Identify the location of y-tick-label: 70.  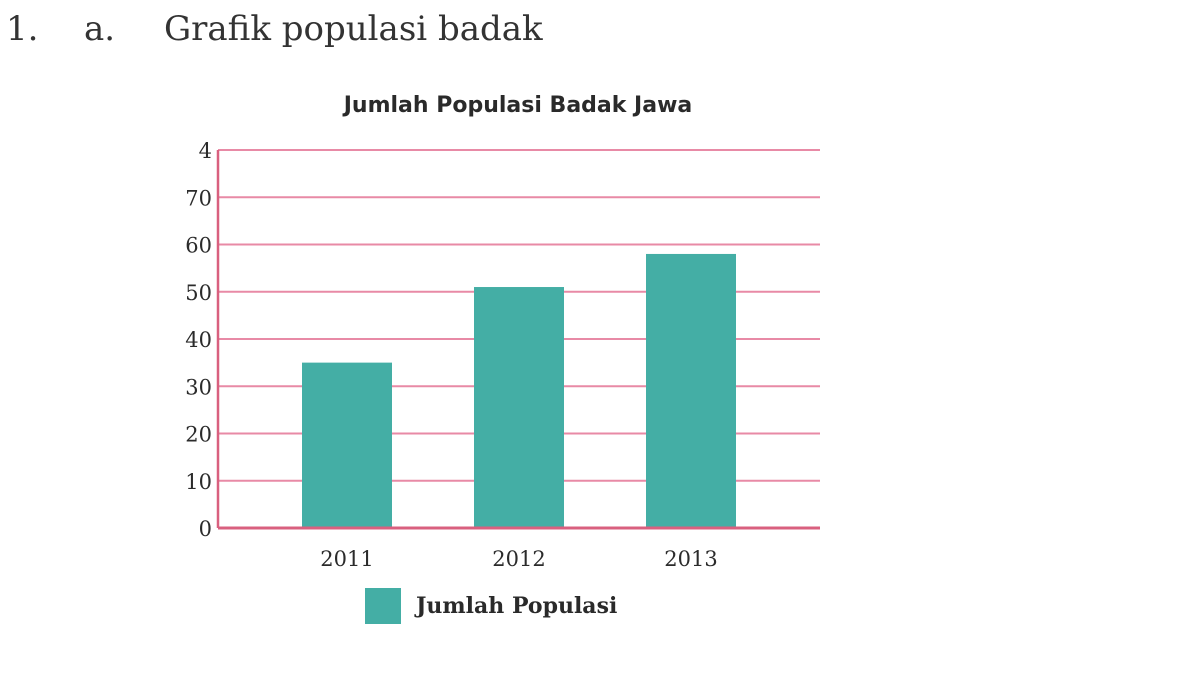
(198, 198).